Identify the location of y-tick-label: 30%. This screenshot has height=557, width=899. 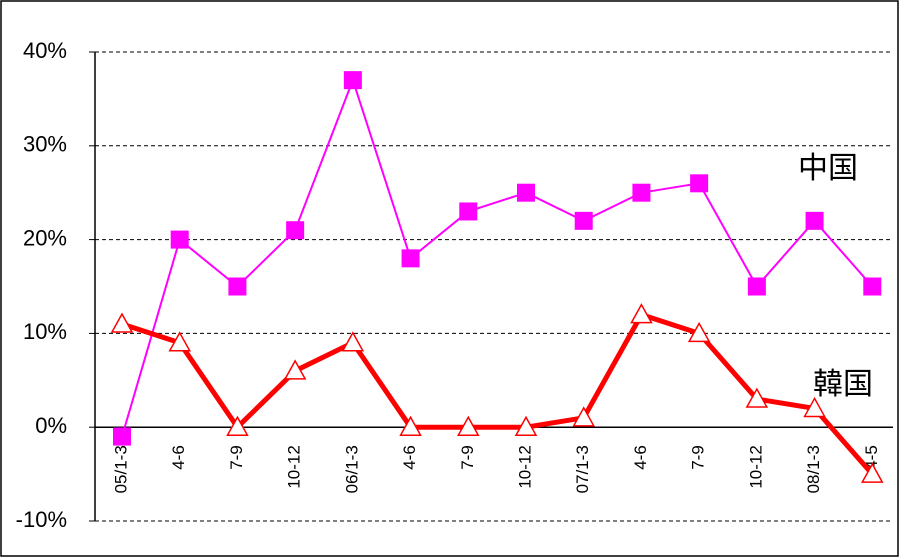
(45, 144).